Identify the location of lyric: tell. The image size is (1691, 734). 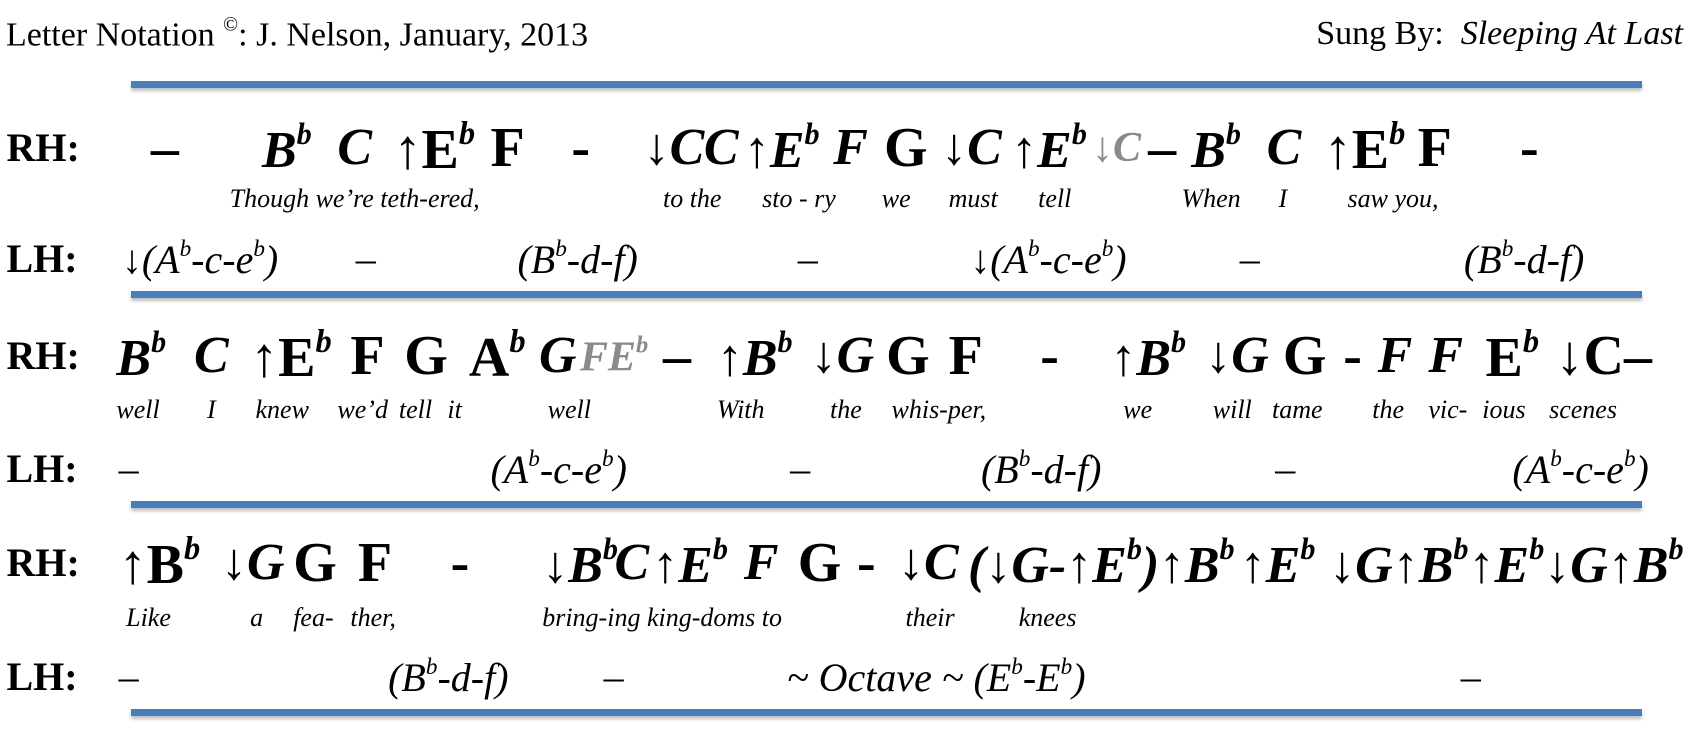
(1055, 199).